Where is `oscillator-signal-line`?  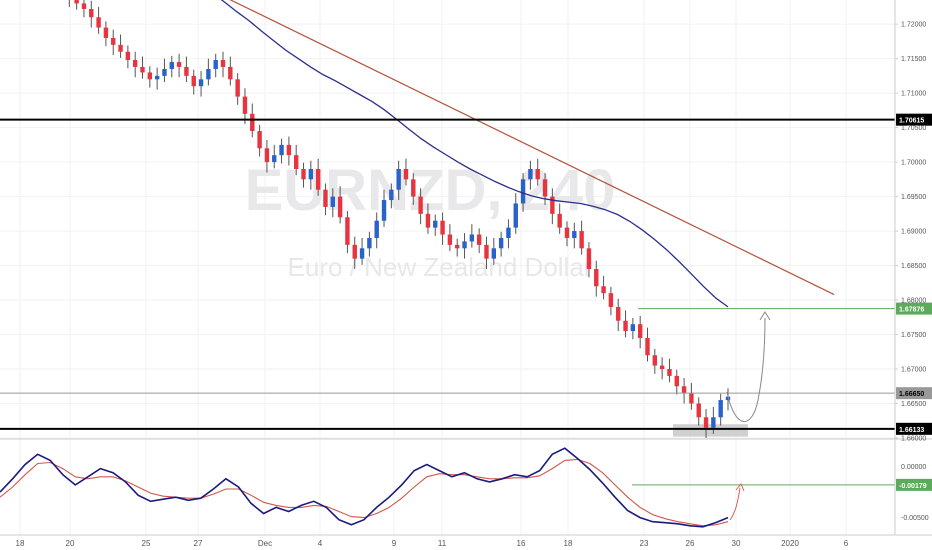 oscillator-signal-line is located at coordinates (364, 492).